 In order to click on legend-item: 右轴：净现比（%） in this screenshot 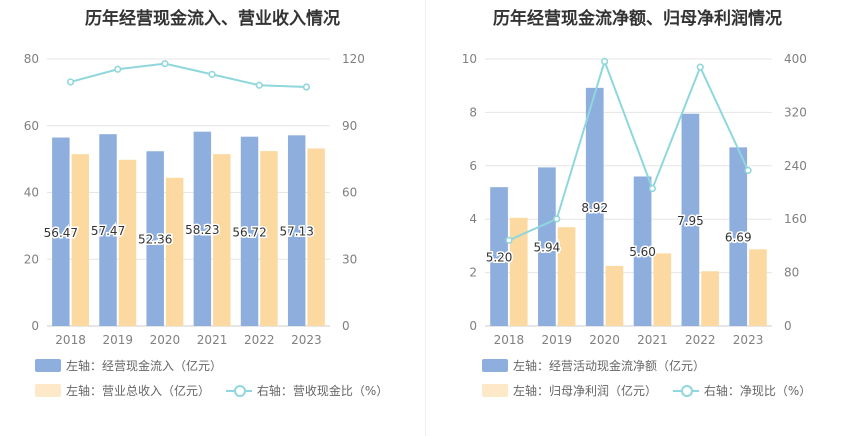, I will do `click(742, 391)`.